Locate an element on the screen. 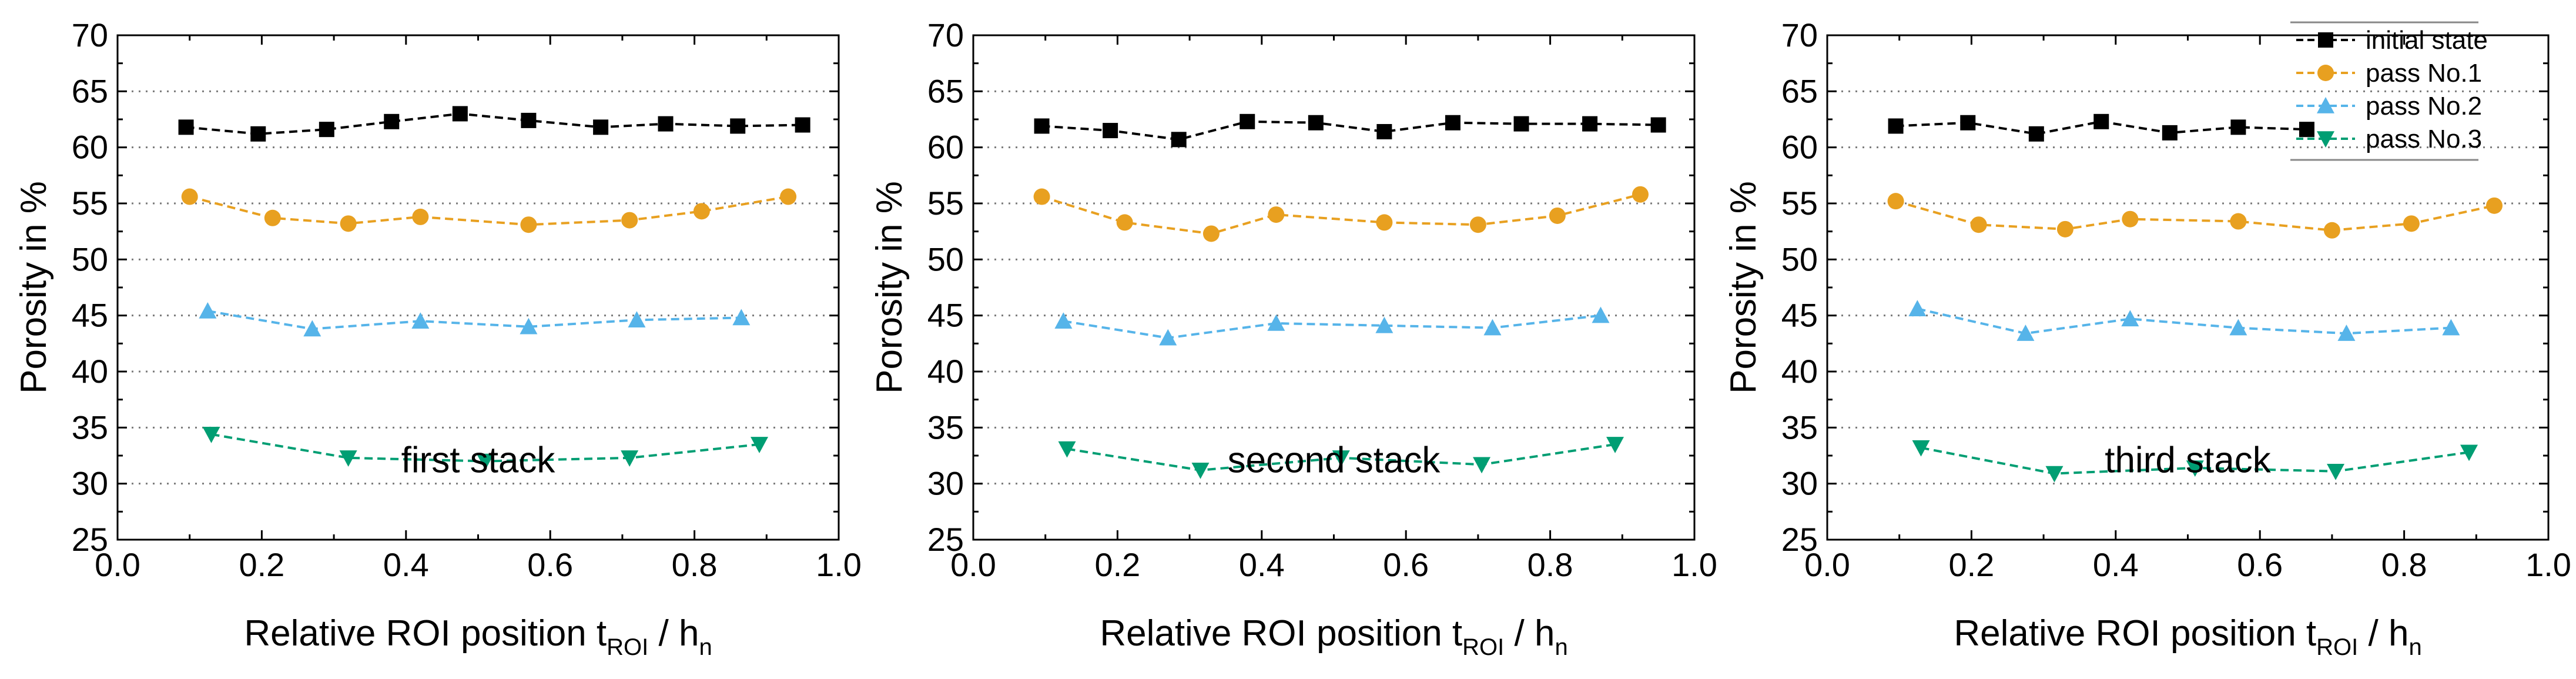  x-tick-label: 0.0 is located at coordinates (117, 564).